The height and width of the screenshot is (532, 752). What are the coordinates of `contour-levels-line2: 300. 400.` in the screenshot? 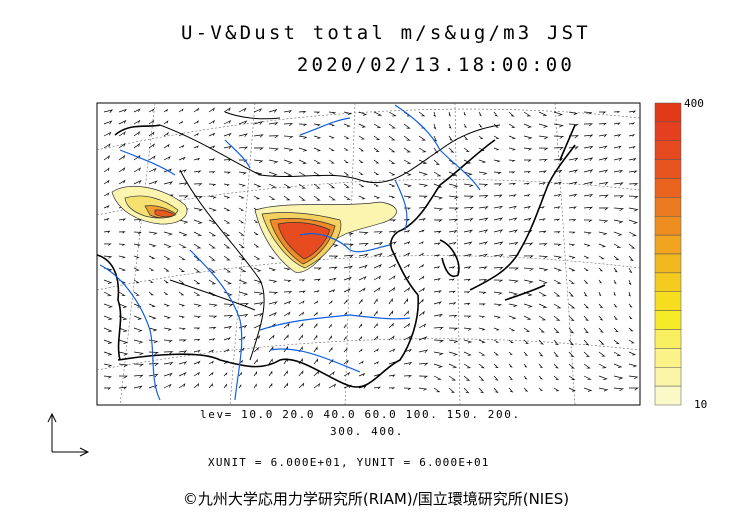 It's located at (367, 431).